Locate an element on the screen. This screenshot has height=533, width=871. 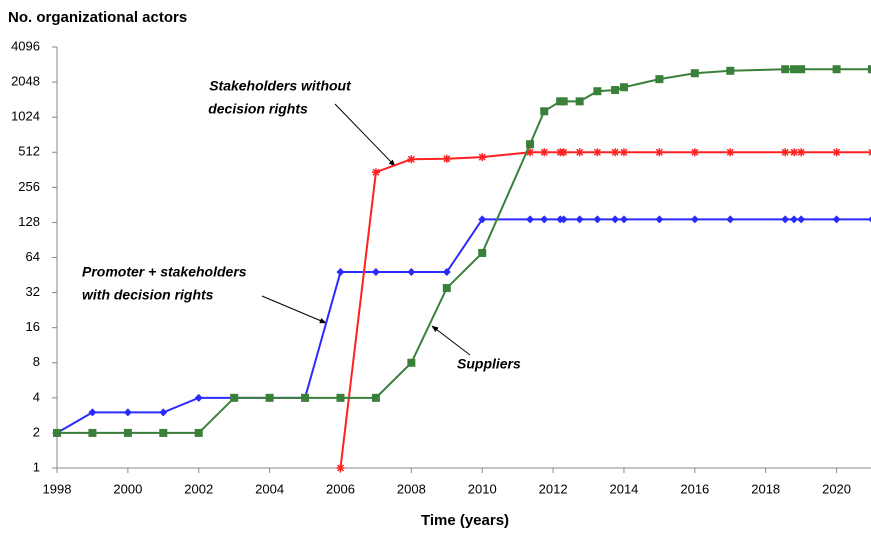
y-tick-label: 64 is located at coordinates (33, 256).